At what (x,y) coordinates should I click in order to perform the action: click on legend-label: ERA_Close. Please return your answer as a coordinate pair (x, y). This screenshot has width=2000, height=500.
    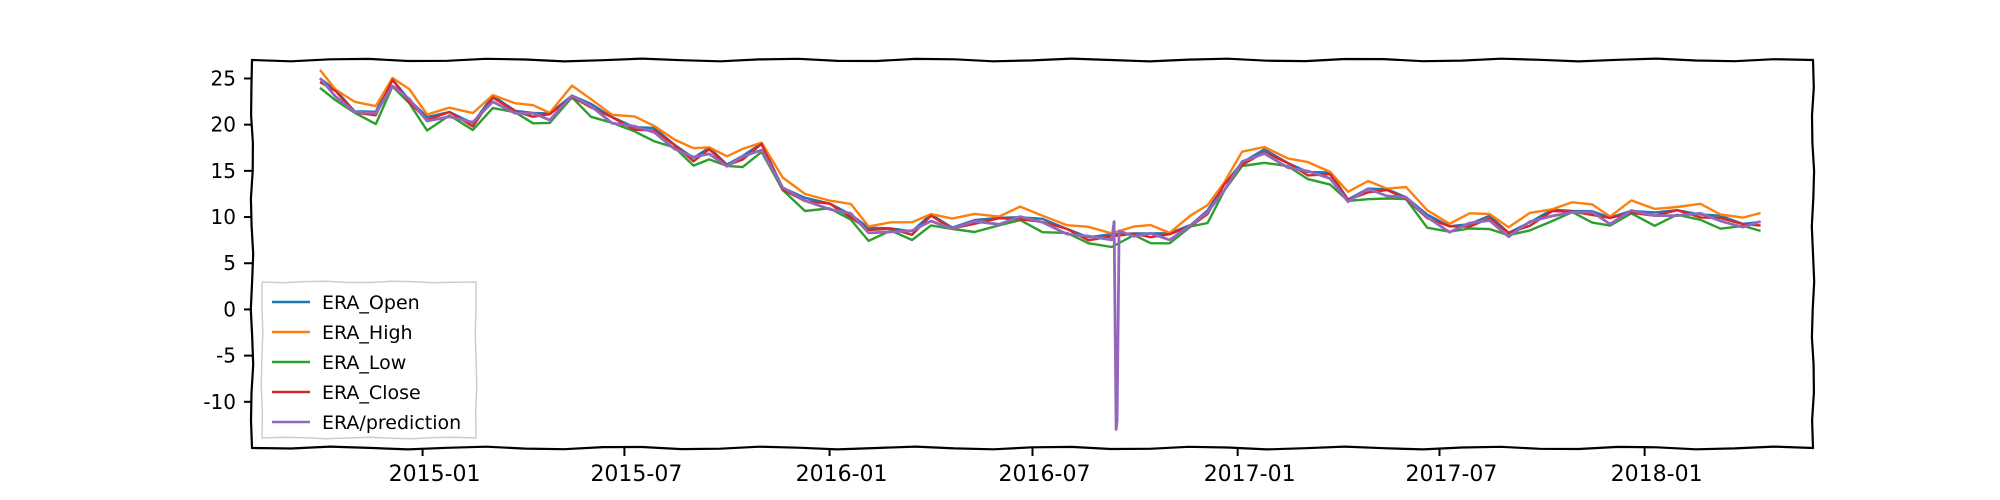
    Looking at the image, I should click on (371, 393).